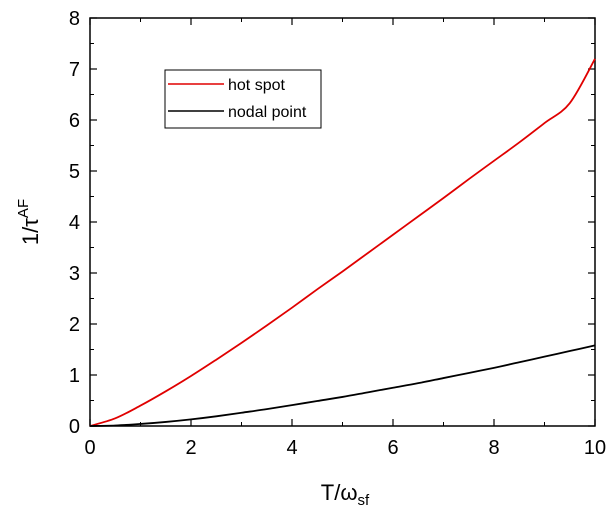 The image size is (612, 512). I want to click on y-axis-title: 1/τAF, so click(29, 222).